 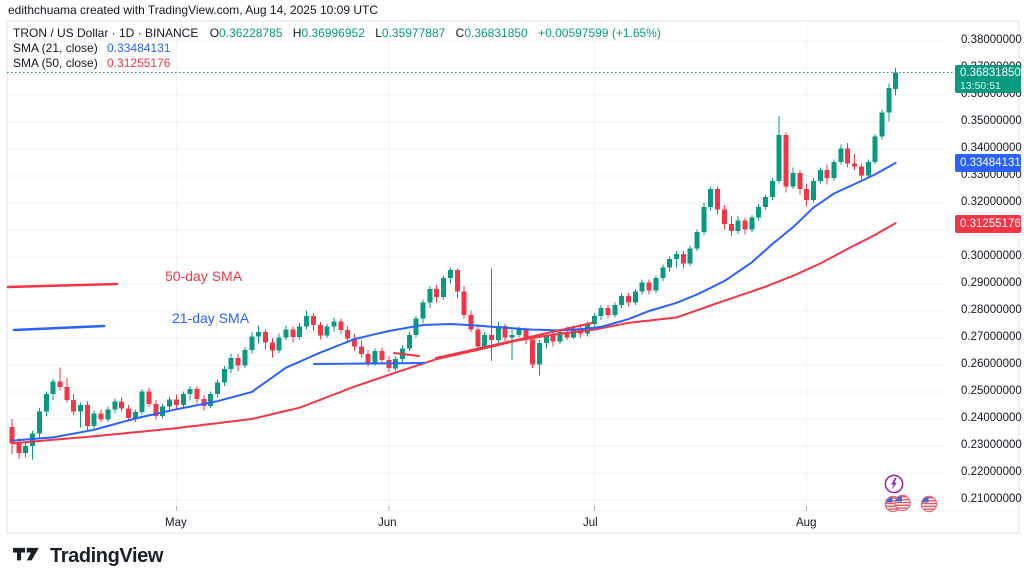 What do you see at coordinates (991, 148) in the screenshot?
I see `price-tick-label: 0.34000000` at bounding box center [991, 148].